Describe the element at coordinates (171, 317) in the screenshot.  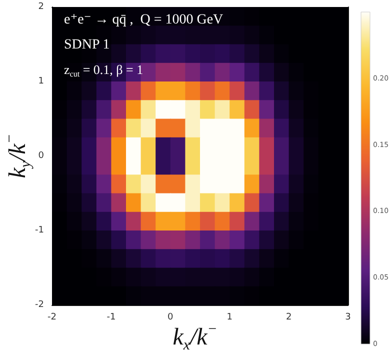
I see `x-tick-label: 0` at that location.